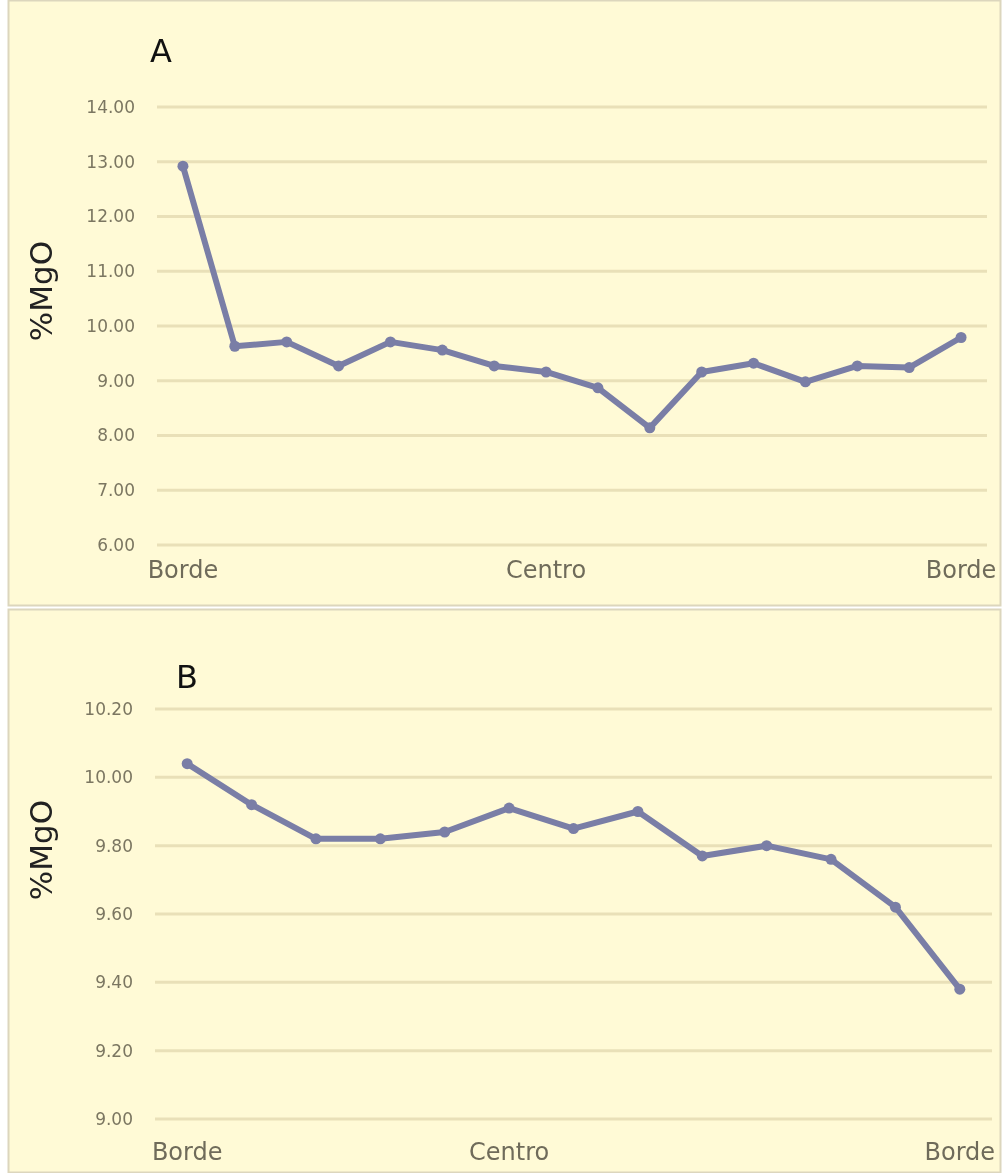  I want to click on y-tick-label: 14.00, so click(110, 106).